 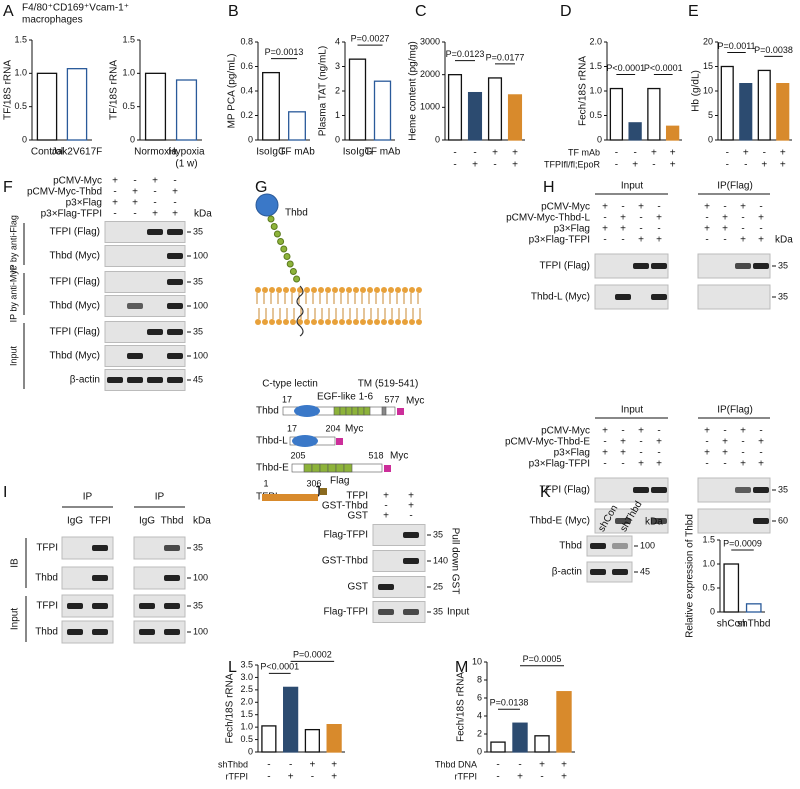 I want to click on domain-label: EGF-like 1-6, so click(x=345, y=397).